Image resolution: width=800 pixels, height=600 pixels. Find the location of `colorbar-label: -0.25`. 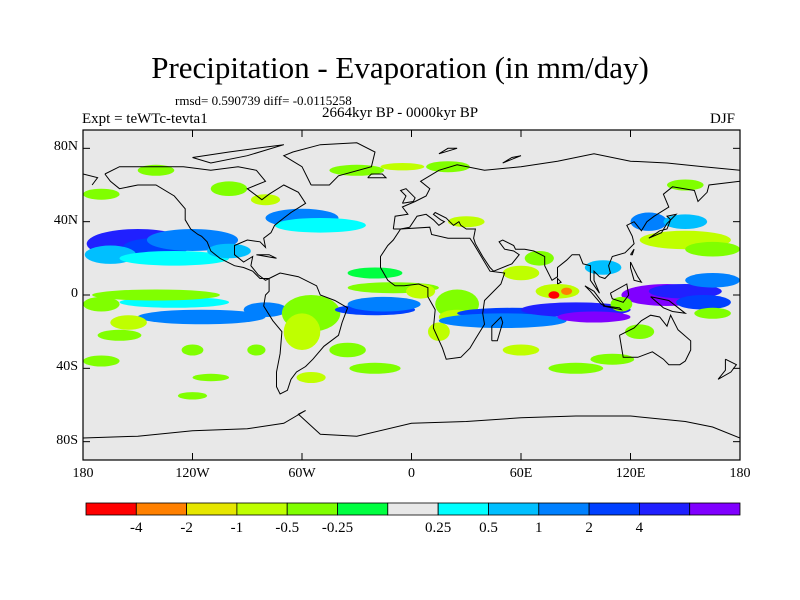

colorbar-label: -0.25 is located at coordinates (337, 528).